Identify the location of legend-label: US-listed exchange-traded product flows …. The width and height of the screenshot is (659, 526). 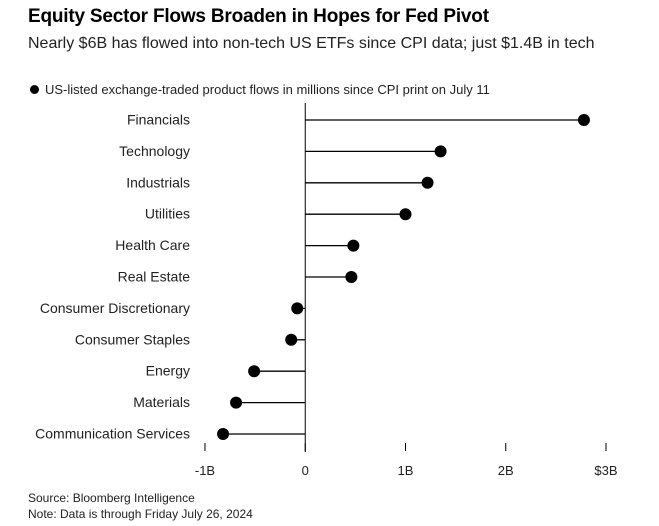
(267, 89).